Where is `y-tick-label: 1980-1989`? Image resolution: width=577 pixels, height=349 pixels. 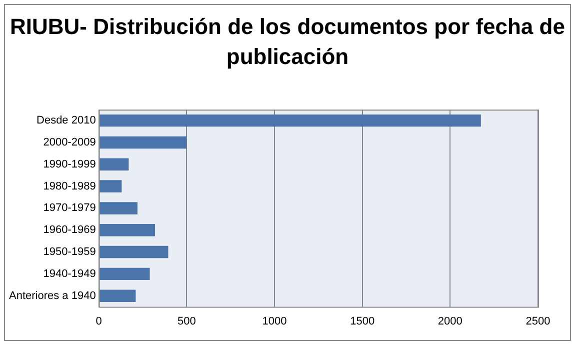 y-tick-label: 1980-1989 is located at coordinates (69, 186).